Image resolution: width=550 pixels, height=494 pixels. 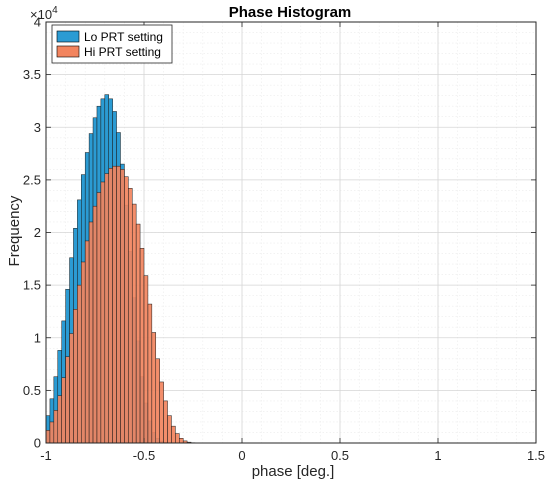 What do you see at coordinates (68, 36) in the screenshot?
I see `legend-swatch-lo-prt` at bounding box center [68, 36].